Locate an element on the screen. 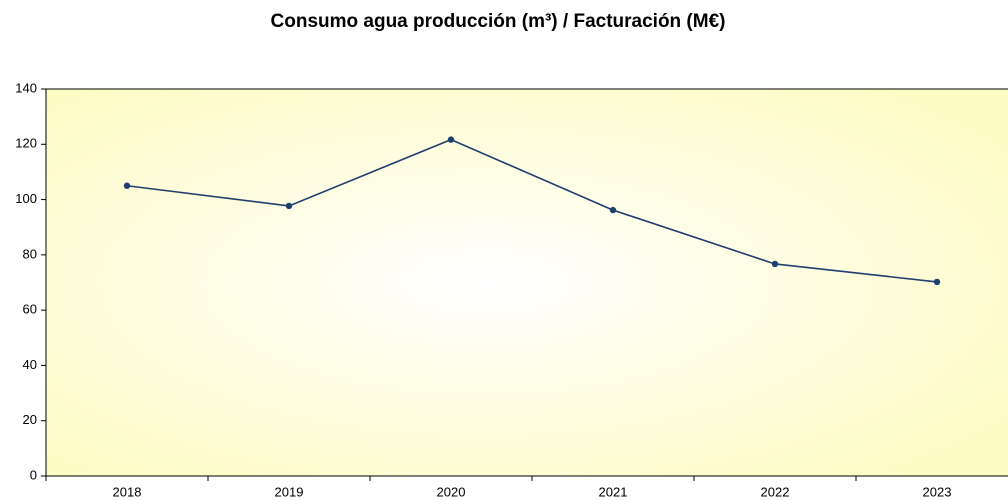 Image resolution: width=1008 pixels, height=500 pixels. y-tick-label: 40 is located at coordinates (30, 364).